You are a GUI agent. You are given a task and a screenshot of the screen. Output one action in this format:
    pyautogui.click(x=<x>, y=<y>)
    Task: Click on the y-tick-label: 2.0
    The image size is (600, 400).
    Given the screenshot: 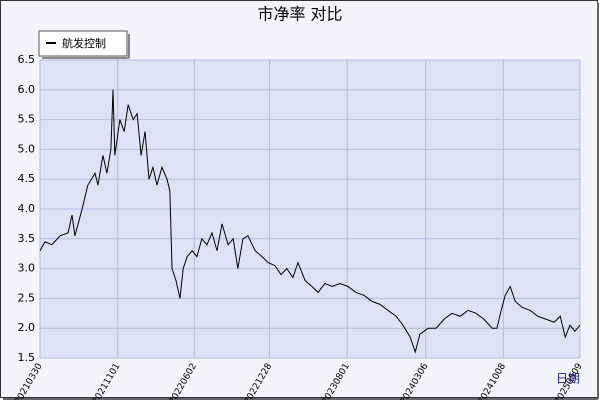 What is the action you would take?
    pyautogui.click(x=27, y=327)
    